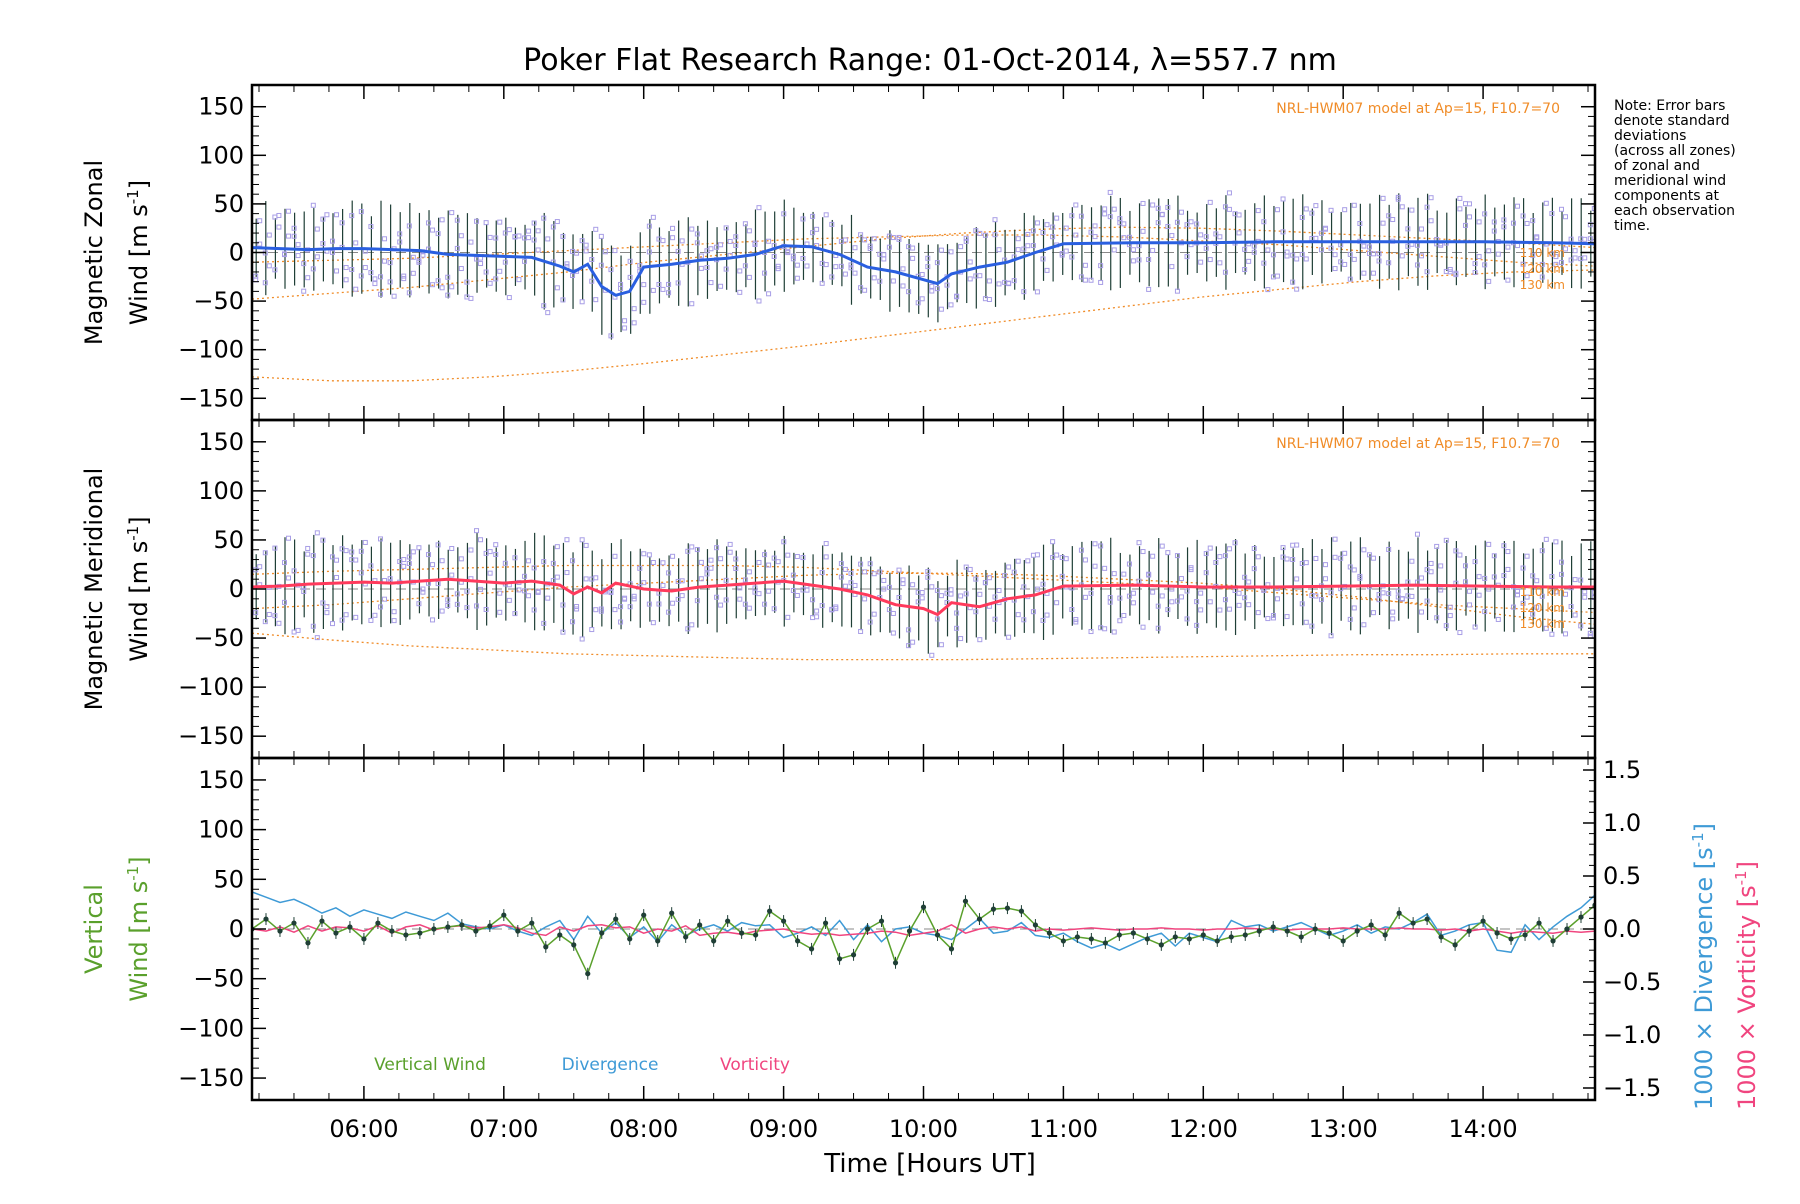 The height and width of the screenshot is (1204, 1800). What do you see at coordinates (211, 398) in the screenshot?
I see `y-tick-label: −150` at bounding box center [211, 398].